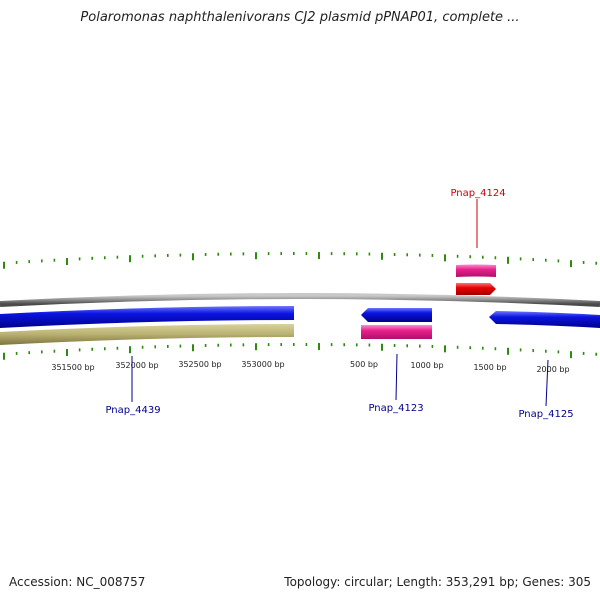 This screenshot has height=600, width=600. Describe the element at coordinates (300, 300) in the screenshot. I see `plasmid-backbone` at that location.